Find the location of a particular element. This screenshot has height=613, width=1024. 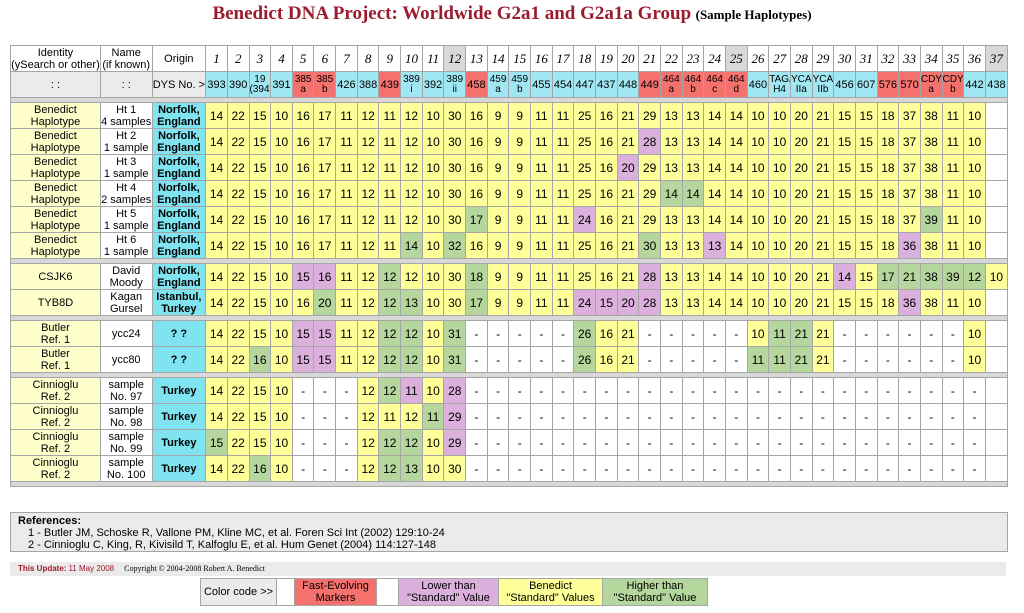

cell-text: Norfolk, is located at coordinates (179, 270).